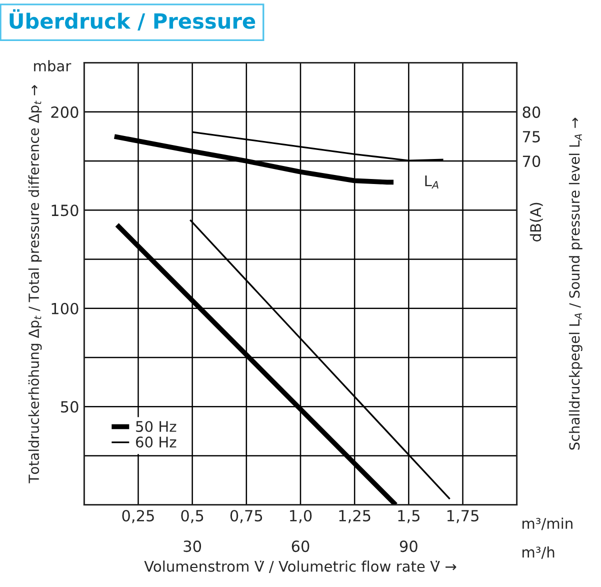 The width and height of the screenshot is (601, 587). I want to click on y-axis-title: Totaldruckerhöhung Δp$_{t}$ / Total pressure difference Δp$_{t}$ →, so click(35, 284).